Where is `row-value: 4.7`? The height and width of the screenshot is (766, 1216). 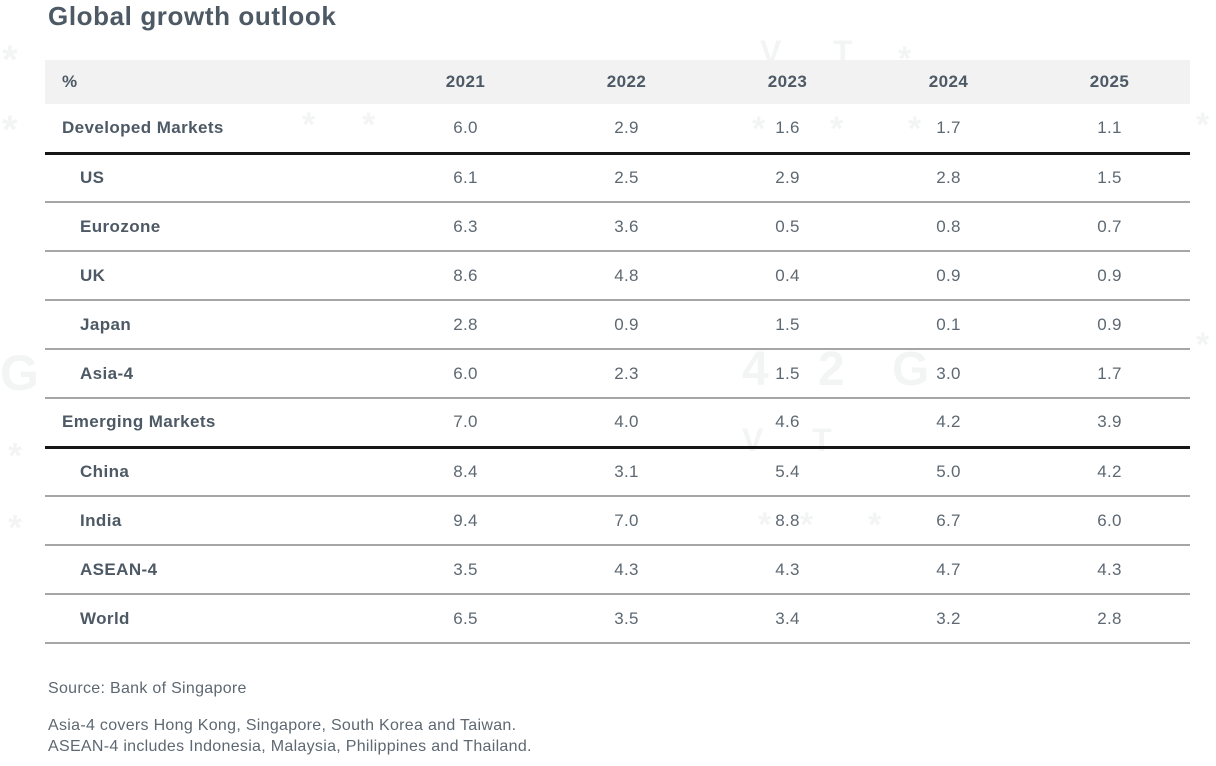
row-value: 4.7 is located at coordinates (948, 570).